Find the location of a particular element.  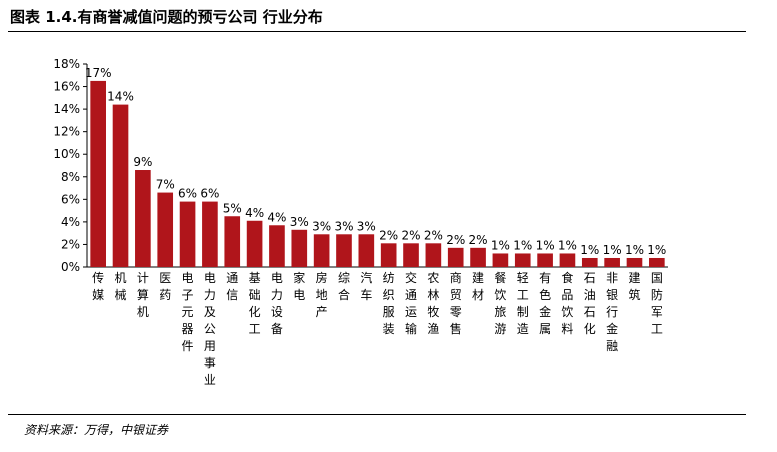

y-tick-label: 2% is located at coordinates (70, 244).